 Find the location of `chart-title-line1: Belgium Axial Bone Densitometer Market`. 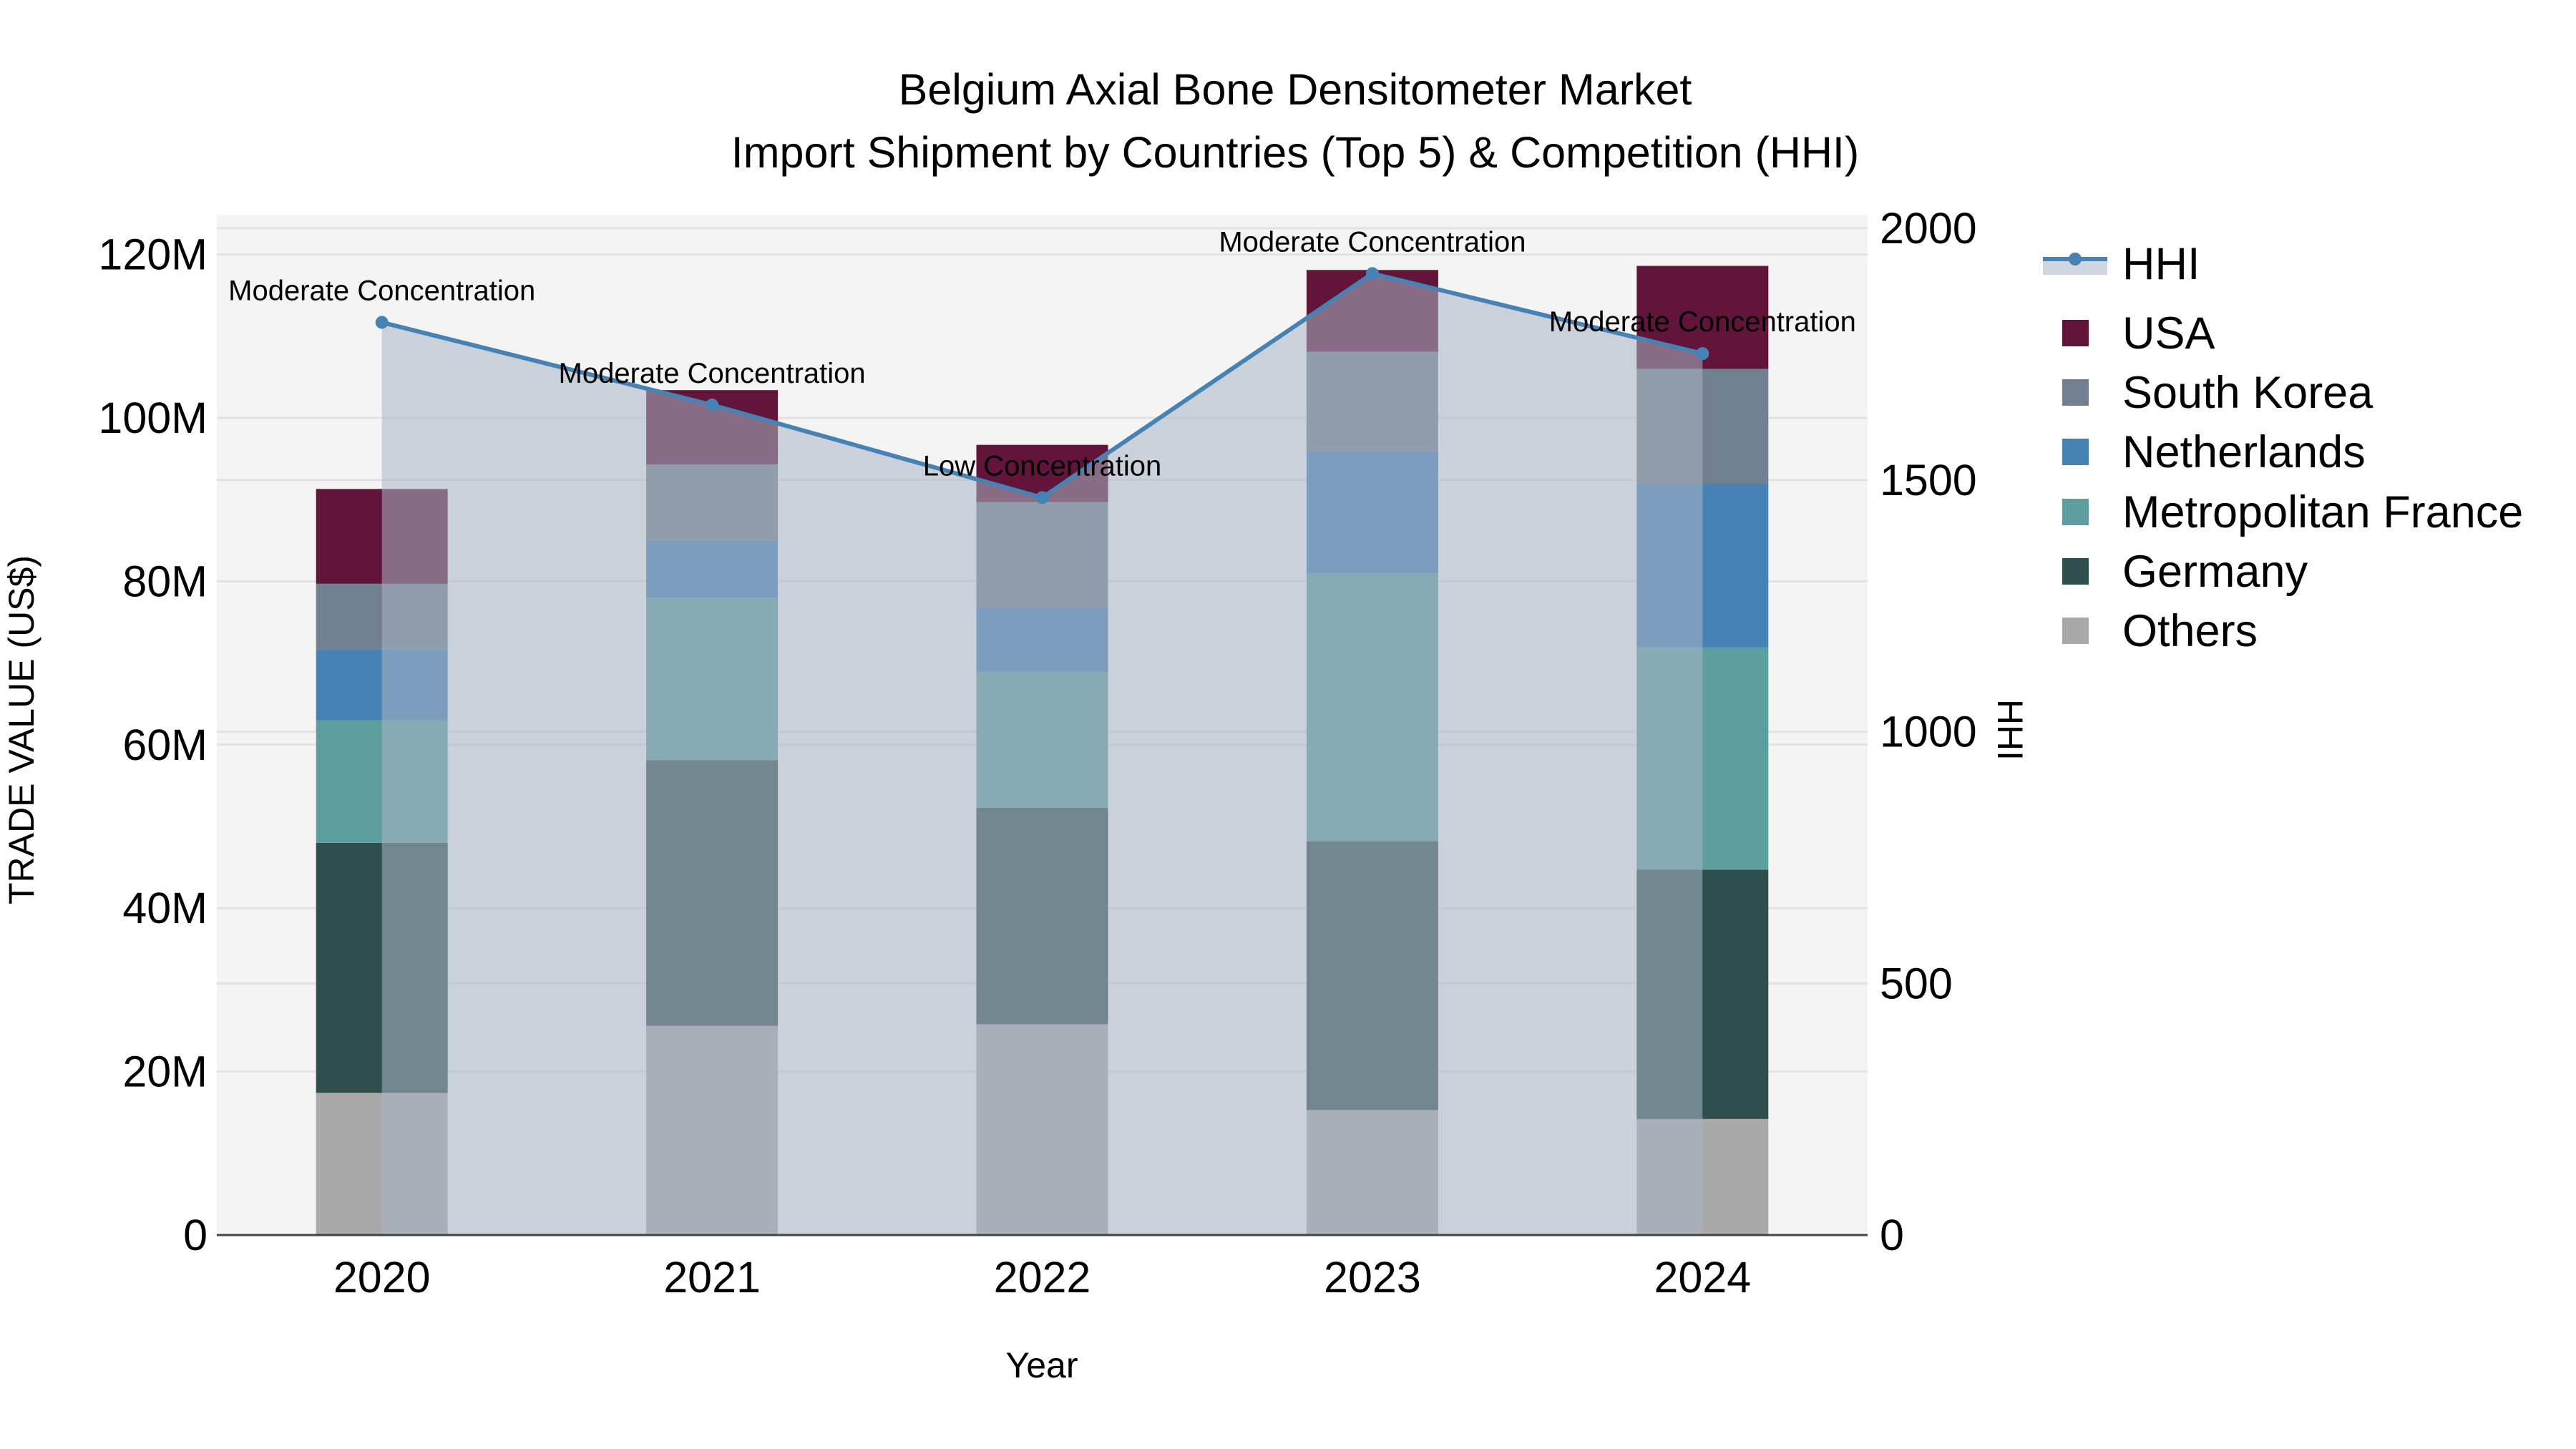

chart-title-line1: Belgium Axial Bone Densitometer Market is located at coordinates (1295, 89).